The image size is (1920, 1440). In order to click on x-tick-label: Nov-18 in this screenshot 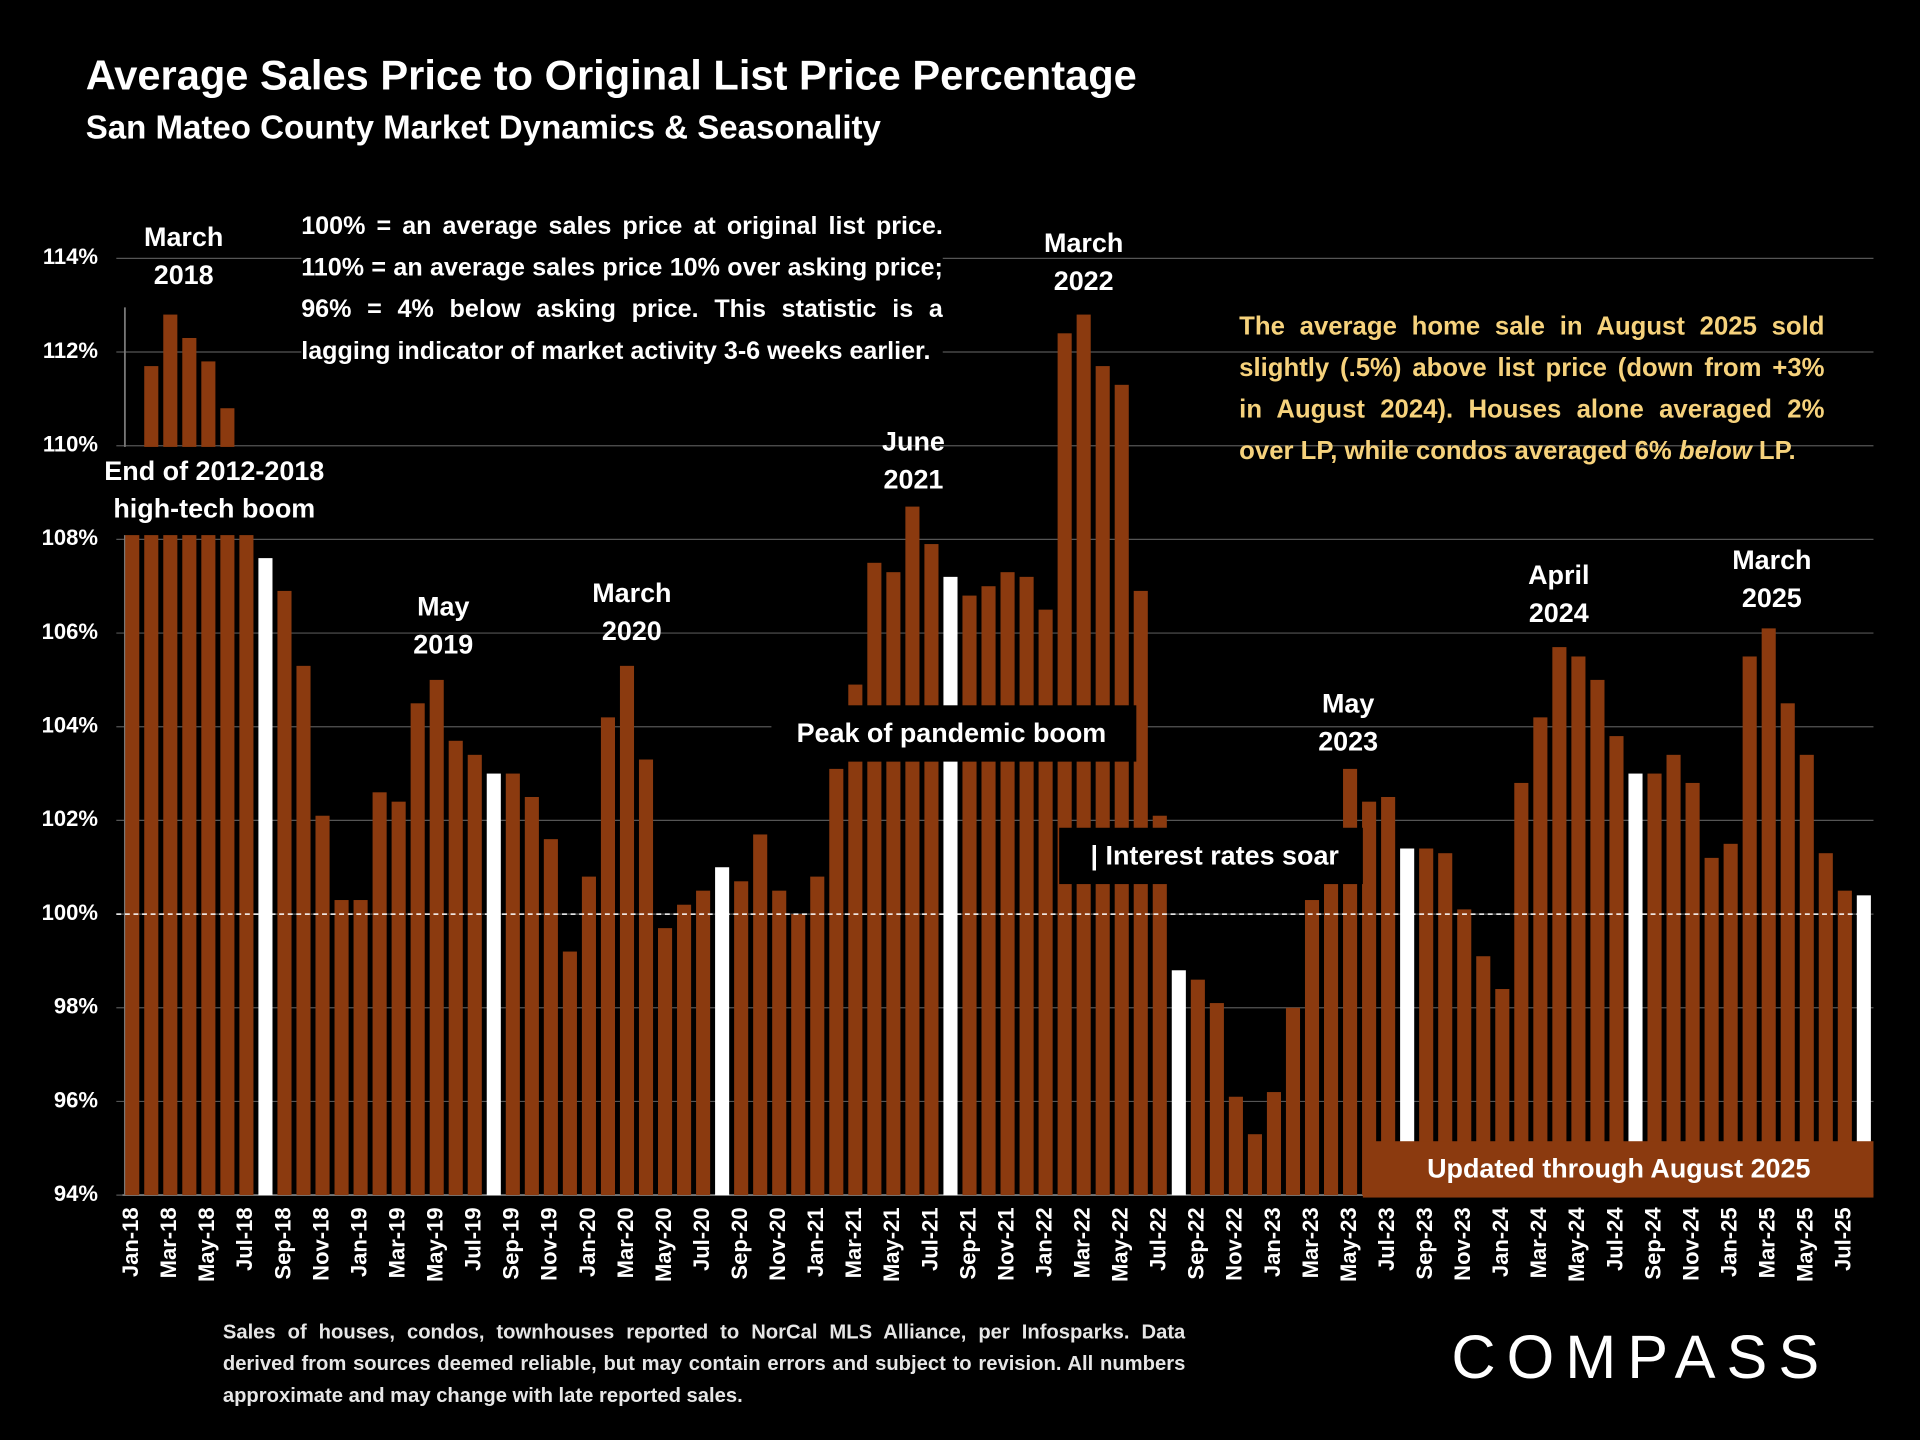, I will do `click(320, 1243)`.